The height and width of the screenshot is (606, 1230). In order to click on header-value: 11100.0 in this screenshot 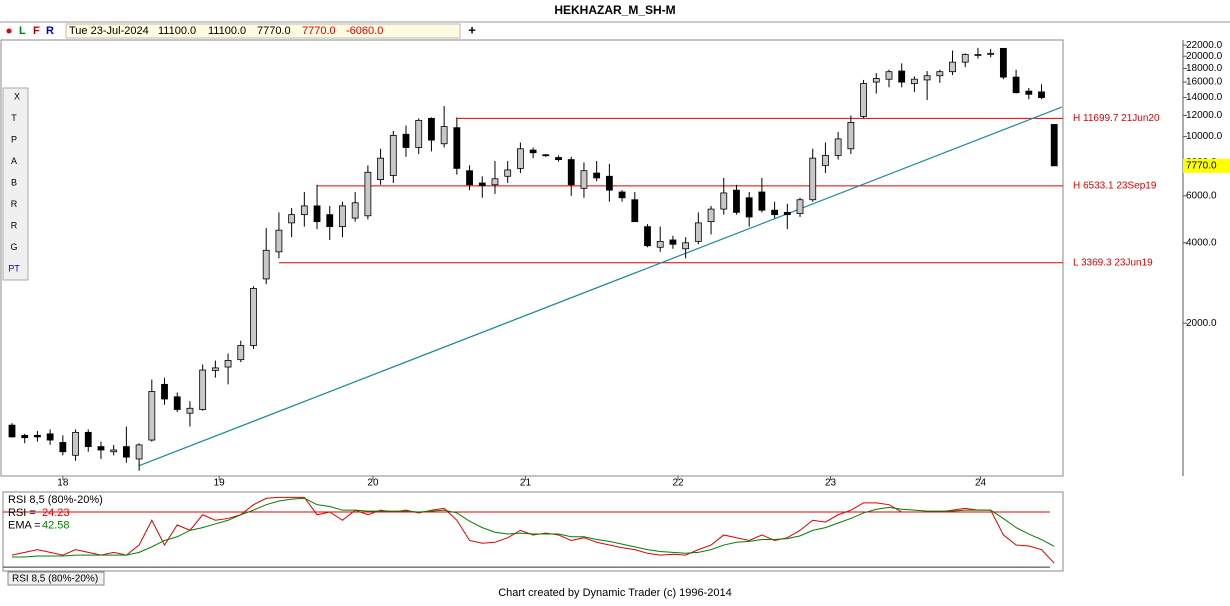, I will do `click(227, 31)`.